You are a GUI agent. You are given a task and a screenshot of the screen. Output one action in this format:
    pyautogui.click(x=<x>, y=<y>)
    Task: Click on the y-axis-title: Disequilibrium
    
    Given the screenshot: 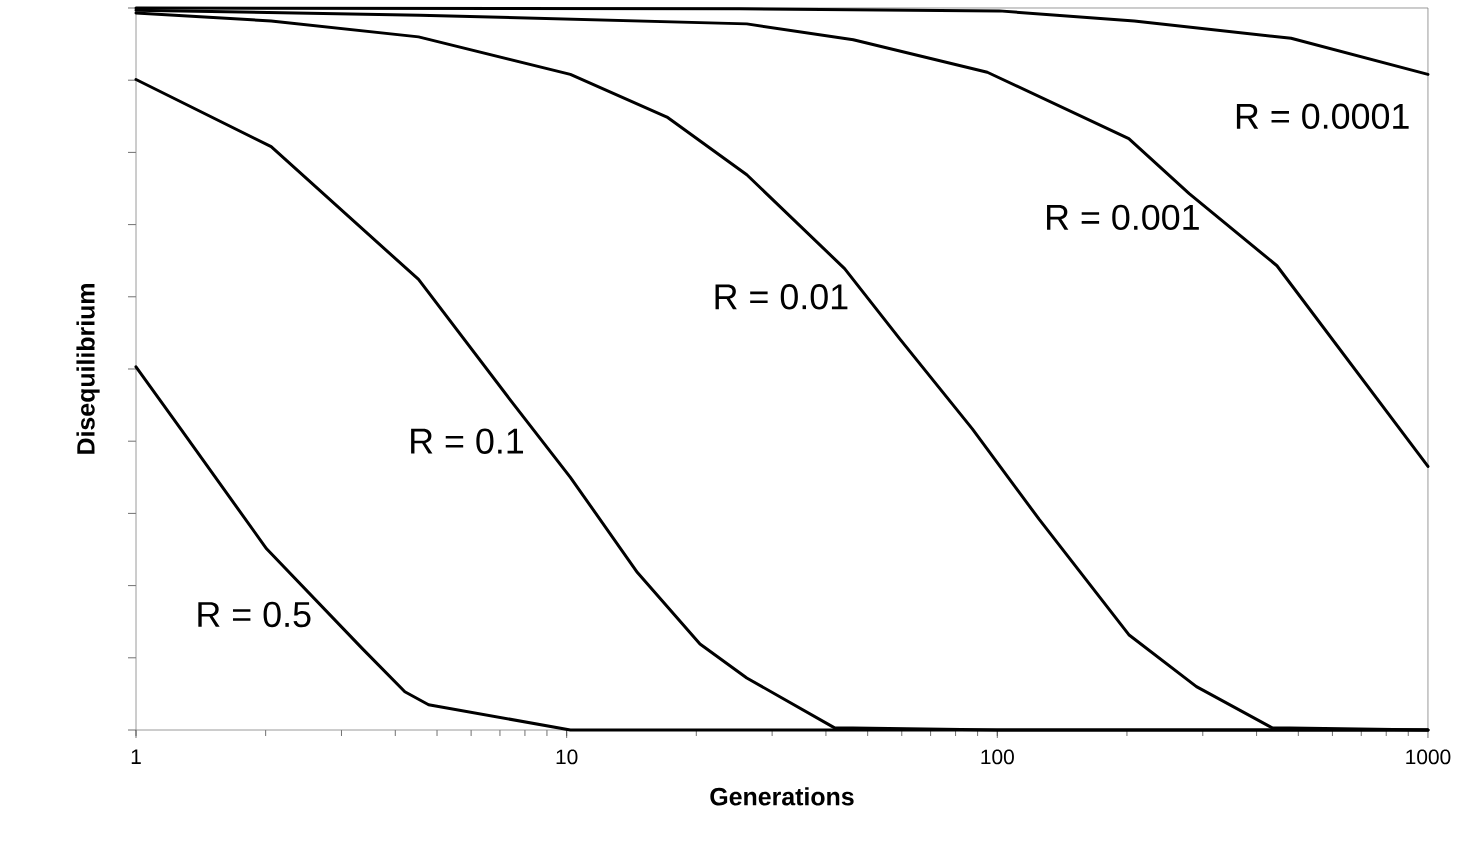 What is the action you would take?
    pyautogui.click(x=88, y=369)
    